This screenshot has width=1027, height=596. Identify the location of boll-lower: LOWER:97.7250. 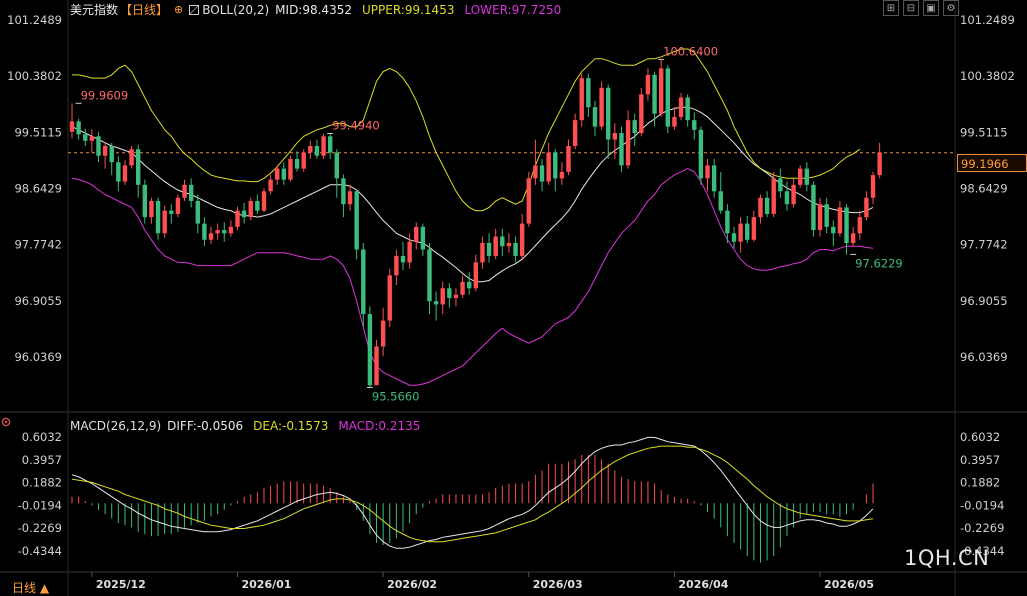
(513, 10).